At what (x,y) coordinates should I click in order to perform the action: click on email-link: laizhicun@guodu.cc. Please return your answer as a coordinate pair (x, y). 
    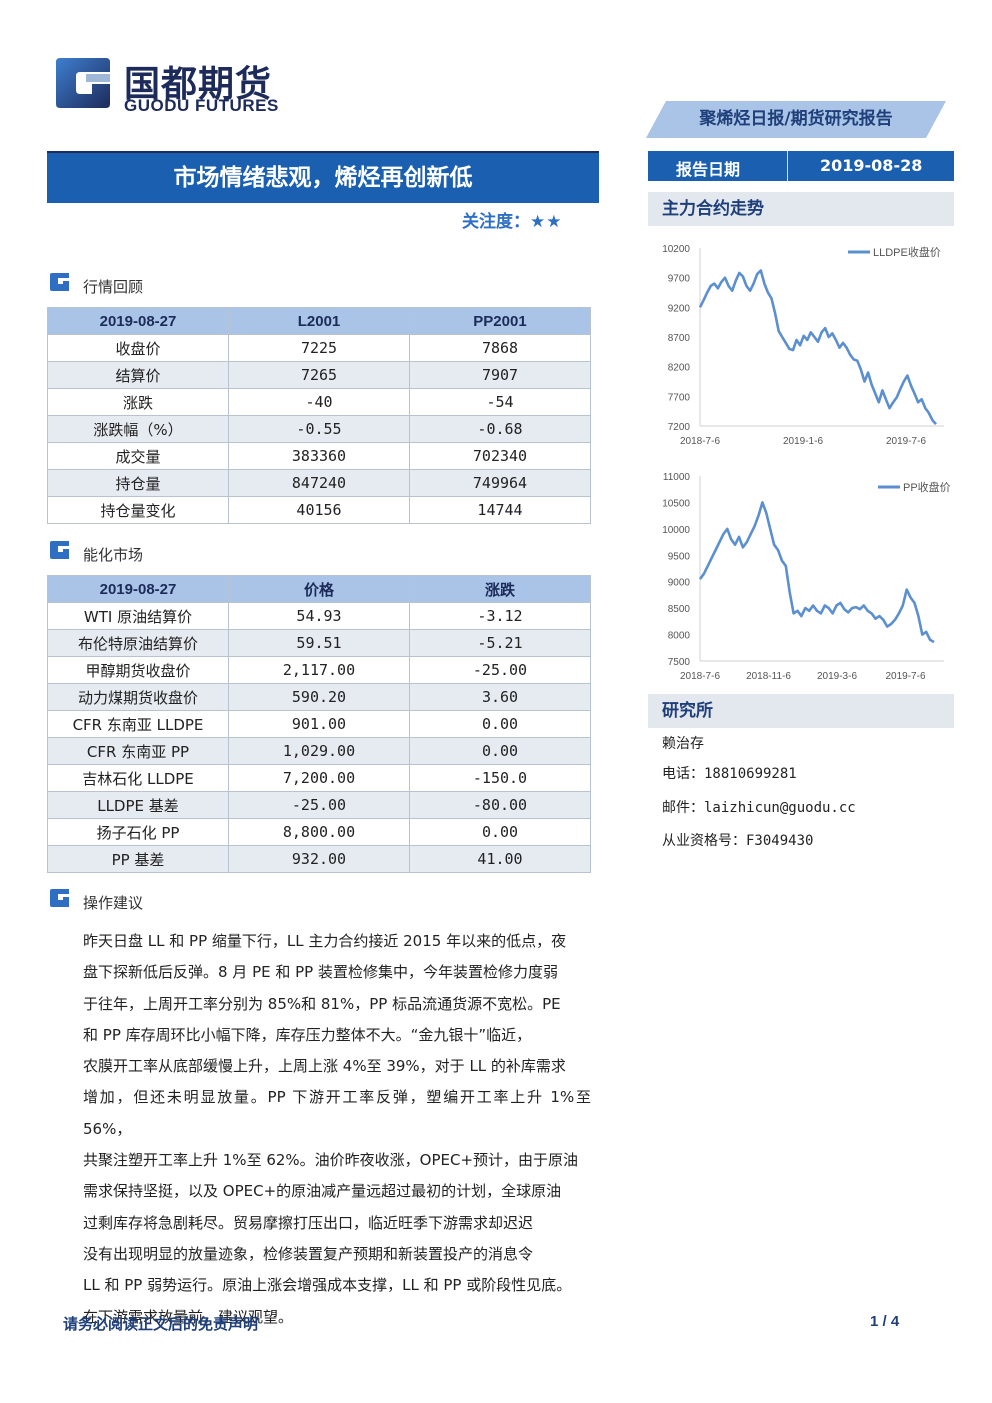
    Looking at the image, I should click on (780, 808).